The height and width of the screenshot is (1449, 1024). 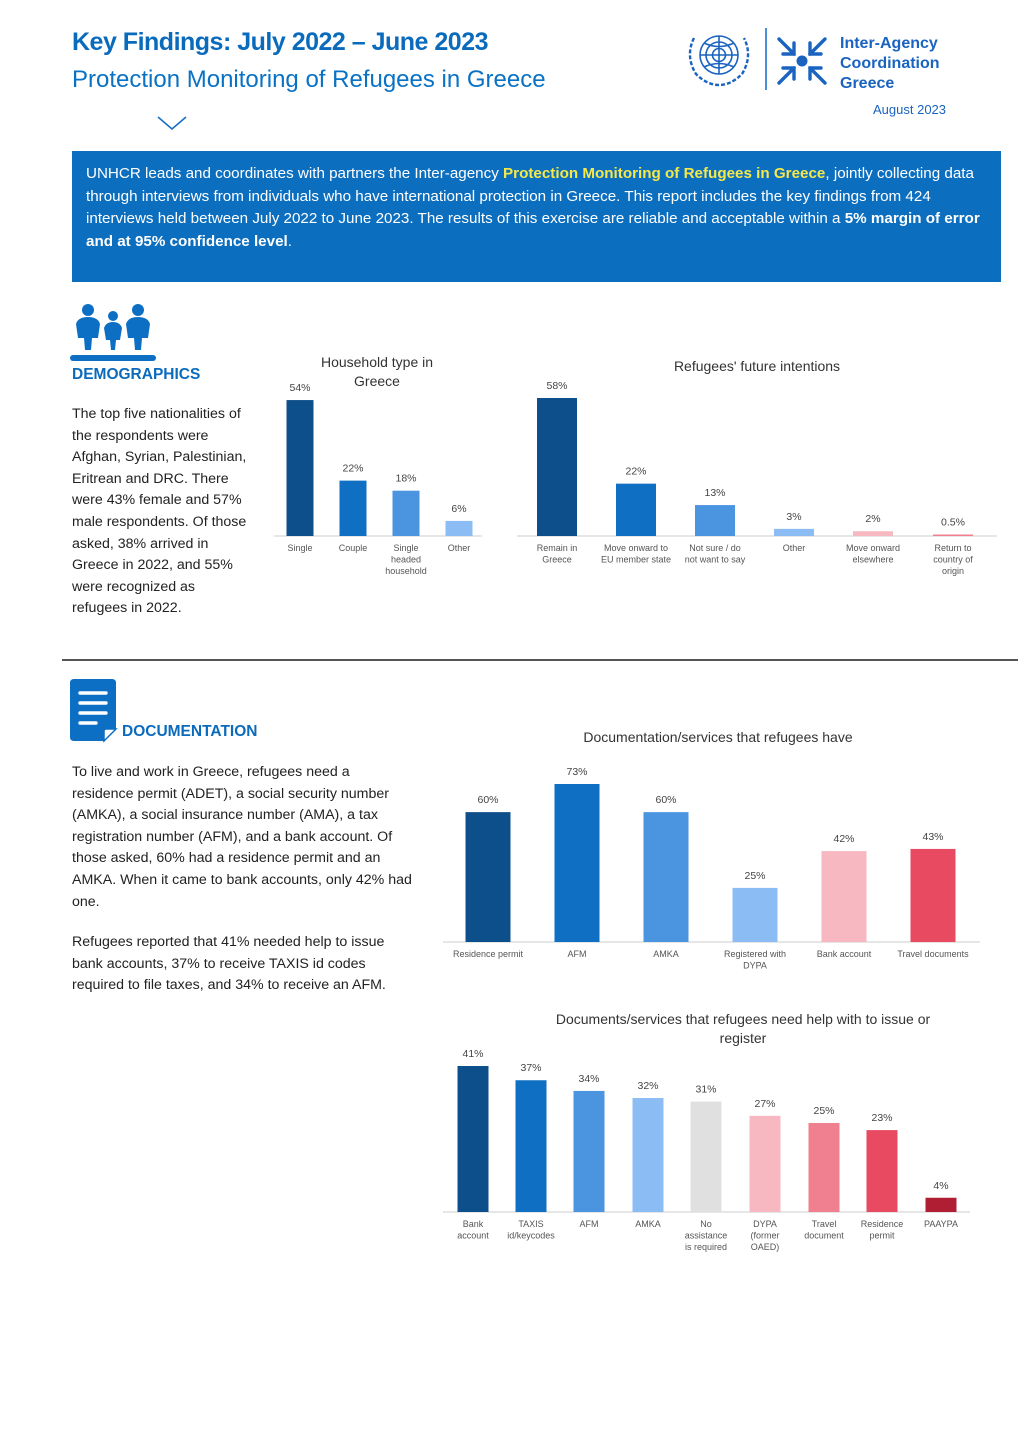 I want to click on data-label-docs_help-4: 31%, so click(x=705, y=1090).